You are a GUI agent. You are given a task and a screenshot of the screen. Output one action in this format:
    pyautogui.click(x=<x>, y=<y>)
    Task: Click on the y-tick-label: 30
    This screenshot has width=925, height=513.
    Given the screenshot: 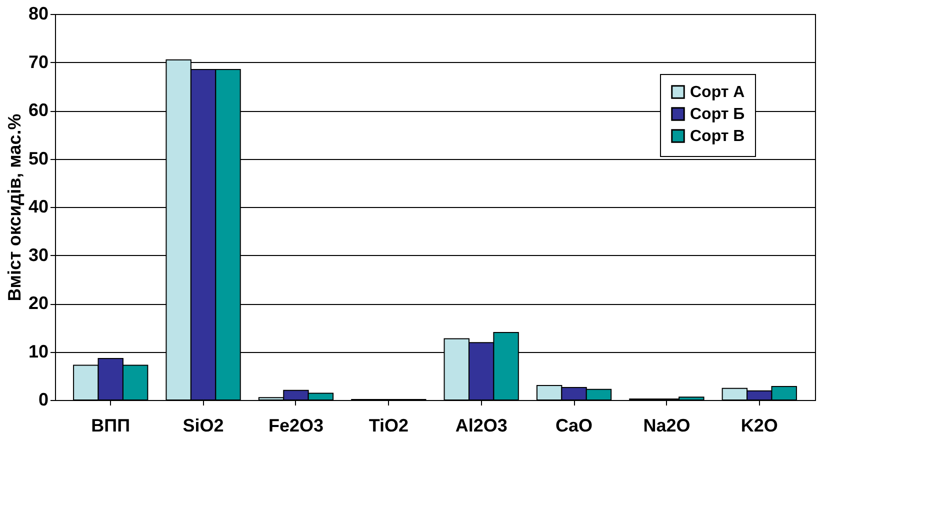 What is the action you would take?
    pyautogui.click(x=38, y=254)
    